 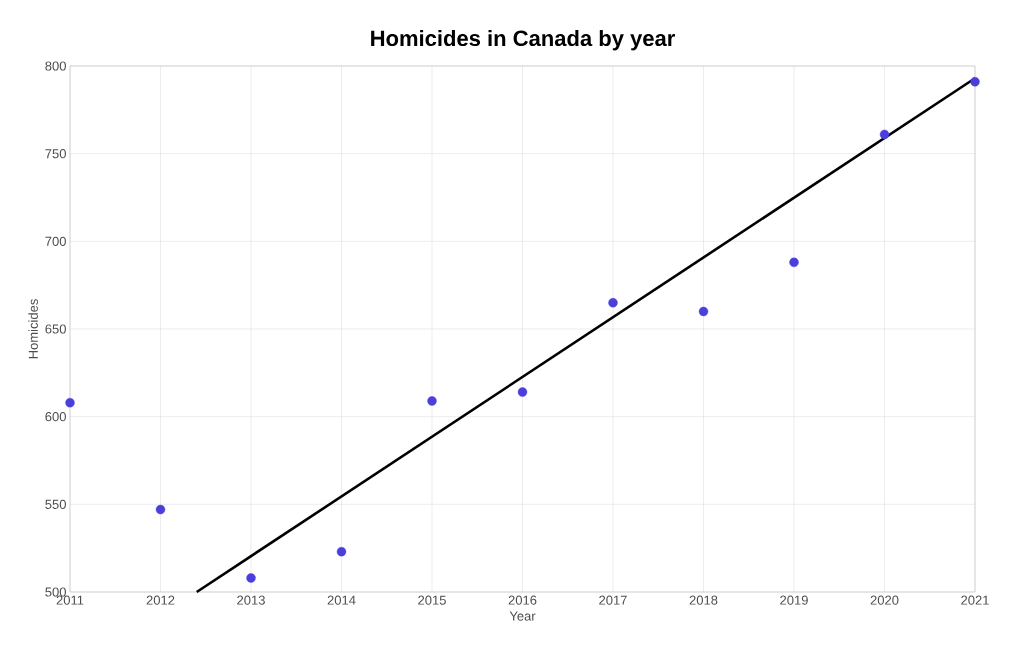 What do you see at coordinates (33, 329) in the screenshot?
I see `y-axis-title: Homicides` at bounding box center [33, 329].